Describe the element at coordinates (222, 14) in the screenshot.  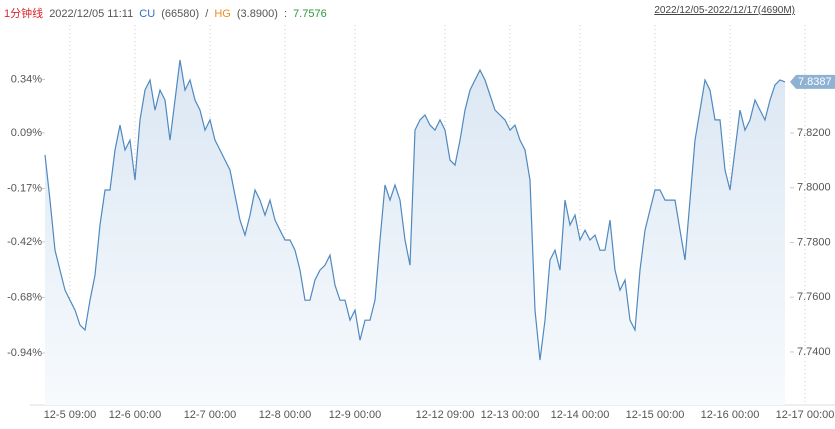
I see `symbol: HG` at that location.